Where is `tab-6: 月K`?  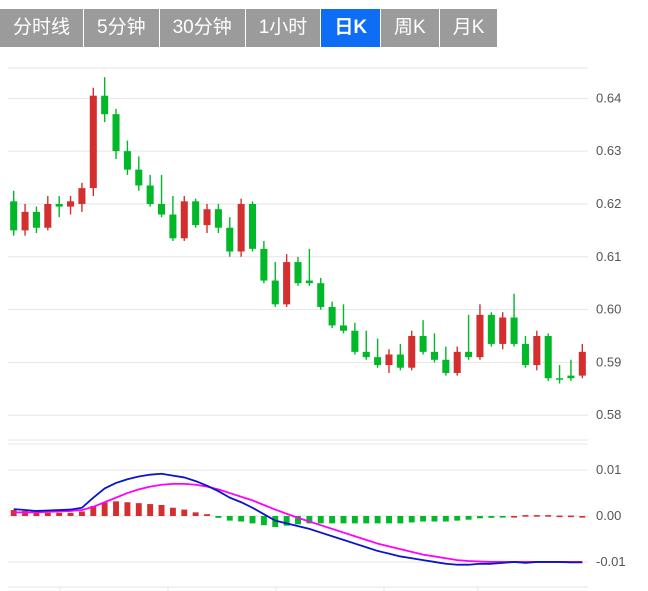 tab-6: 月K is located at coordinates (468, 28).